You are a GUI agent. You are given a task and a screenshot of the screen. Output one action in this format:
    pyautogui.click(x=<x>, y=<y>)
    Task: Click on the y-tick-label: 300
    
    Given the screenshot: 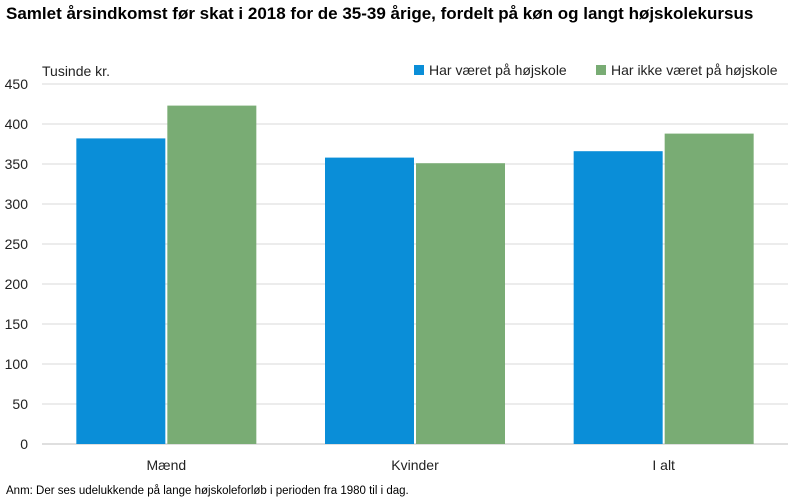 What is the action you would take?
    pyautogui.click(x=17, y=204)
    